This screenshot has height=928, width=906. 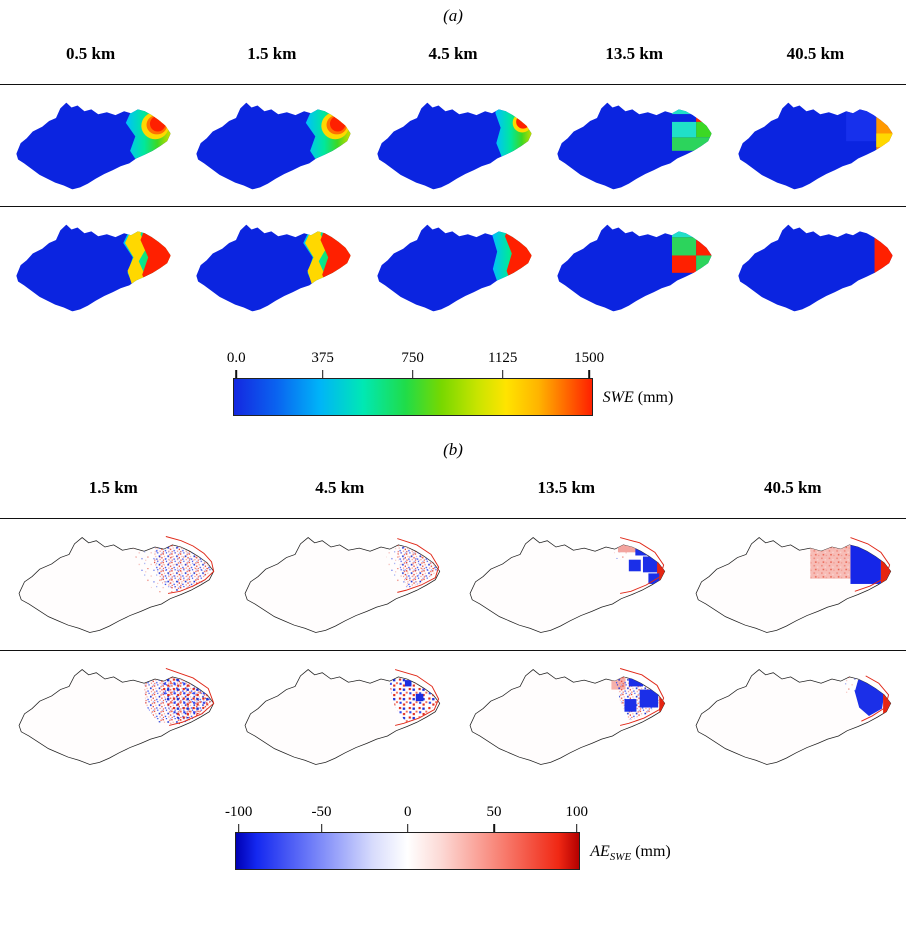 I want to click on swe-map-row1-1.5km, so click(x=272, y=146).